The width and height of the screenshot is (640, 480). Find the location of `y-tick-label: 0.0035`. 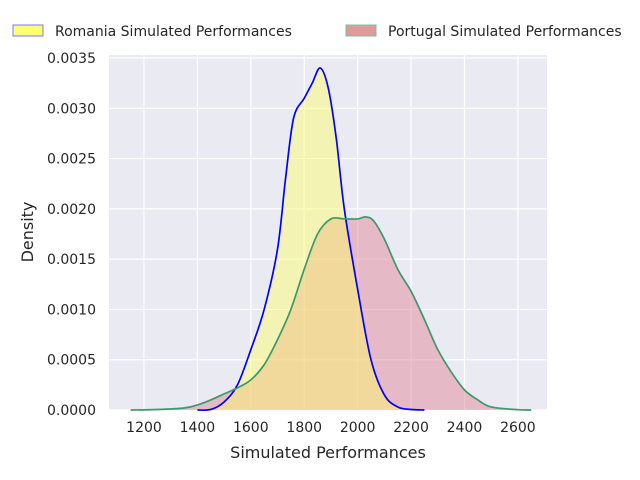

y-tick-label: 0.0035 is located at coordinates (71, 59).